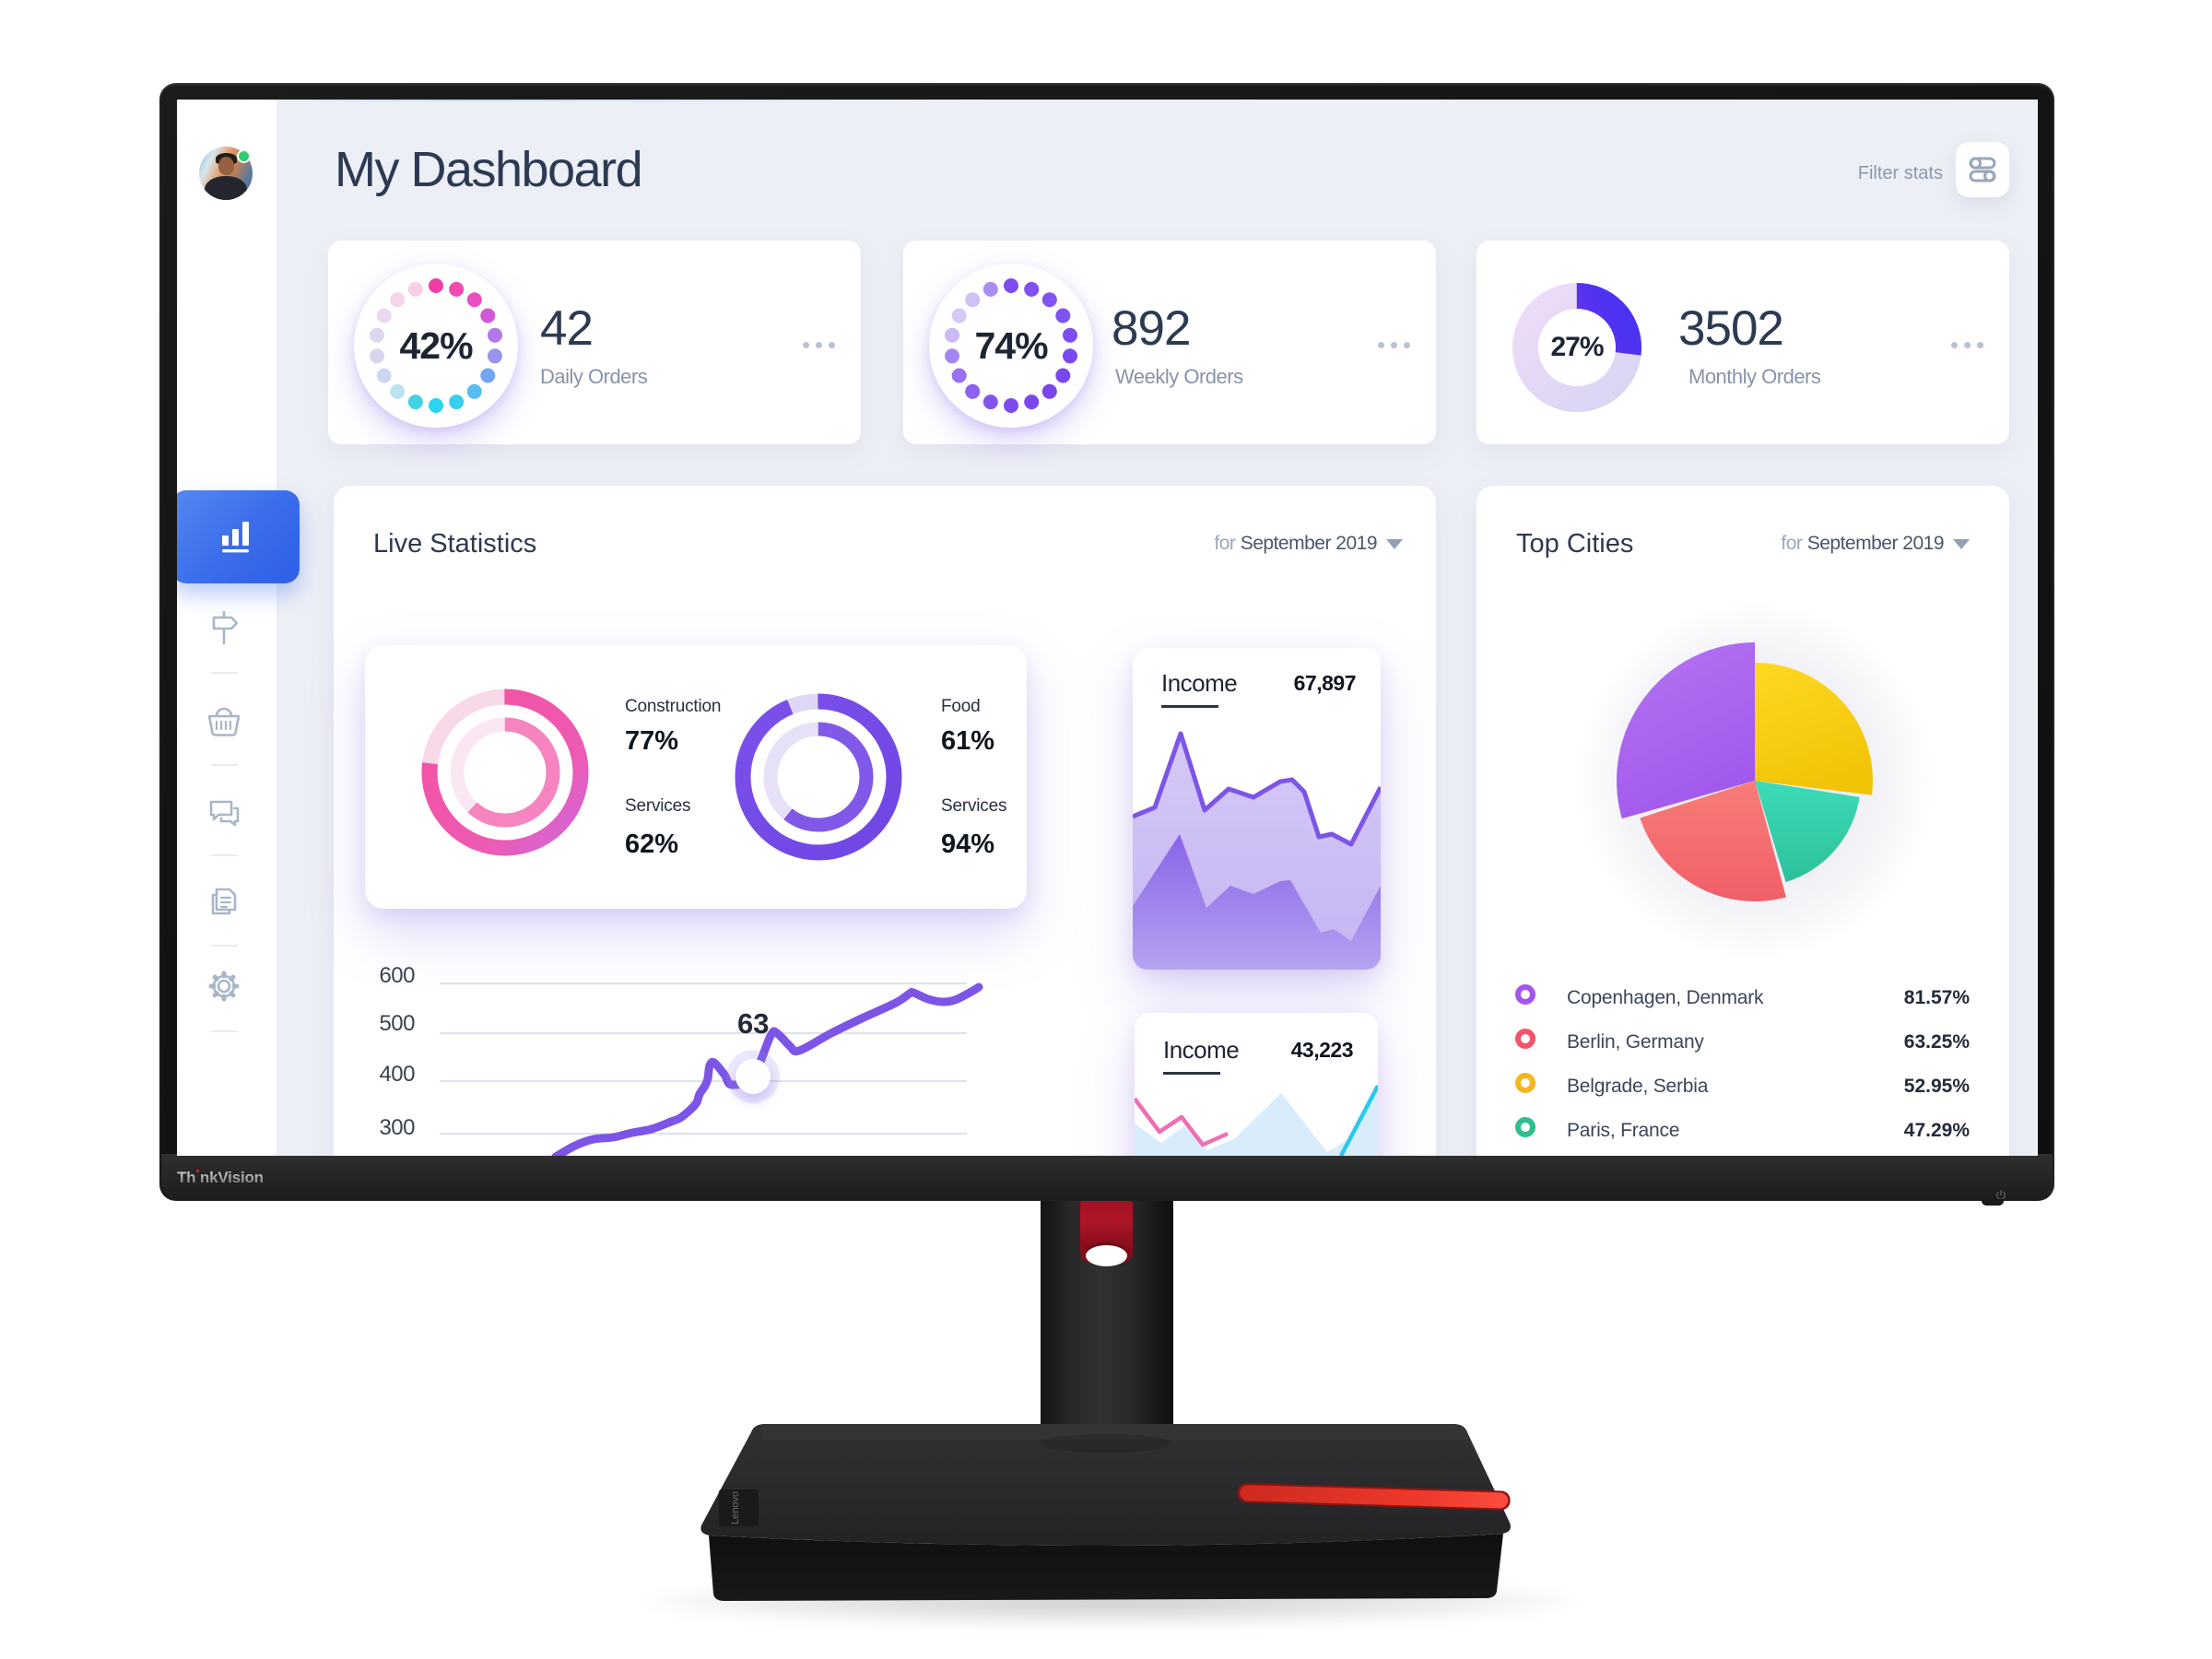  What do you see at coordinates (735, 1507) in the screenshot?
I see `svg-text: Lenovo` at bounding box center [735, 1507].